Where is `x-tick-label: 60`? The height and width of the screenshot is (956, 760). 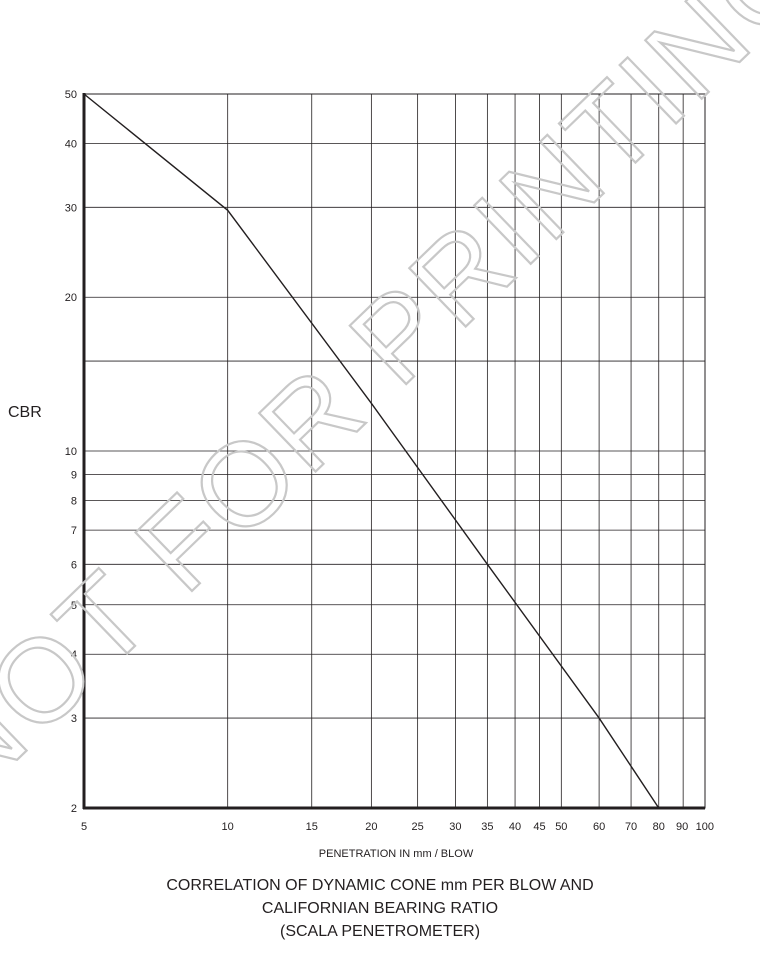
x-tick-label: 60 is located at coordinates (599, 827).